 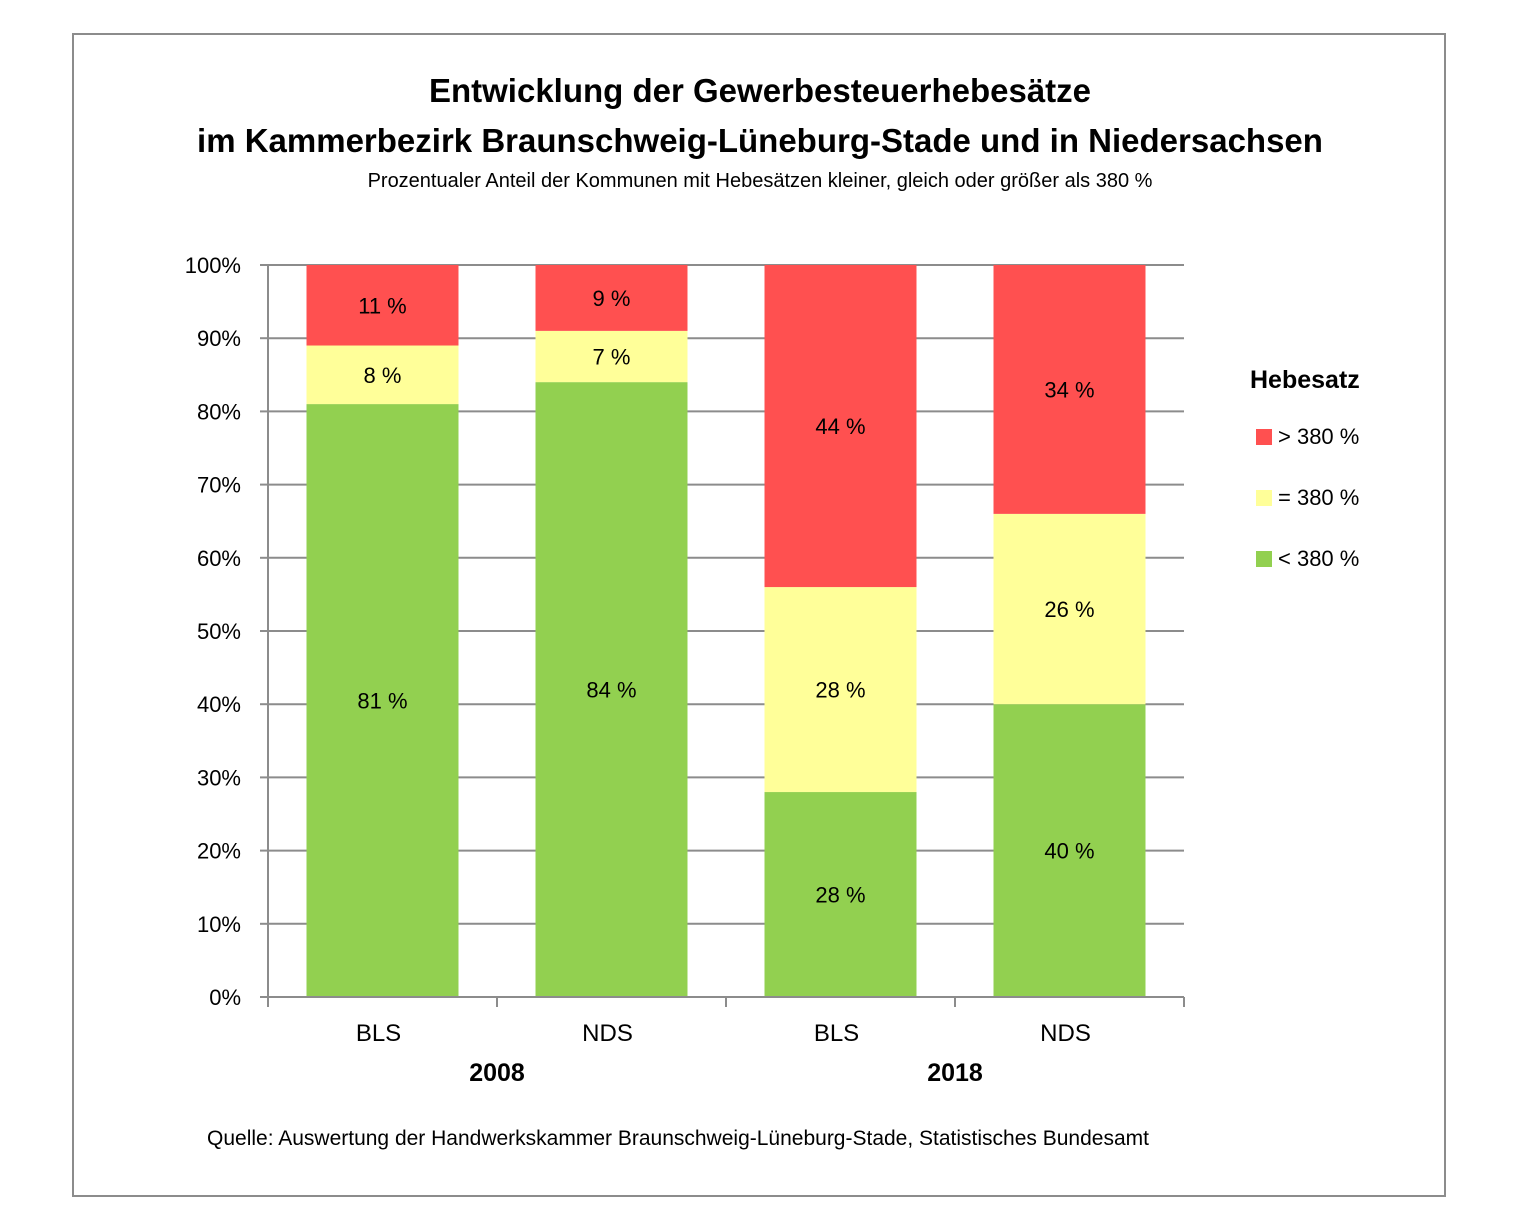 What do you see at coordinates (955, 1073) in the screenshot?
I see `group-label: 2018` at bounding box center [955, 1073].